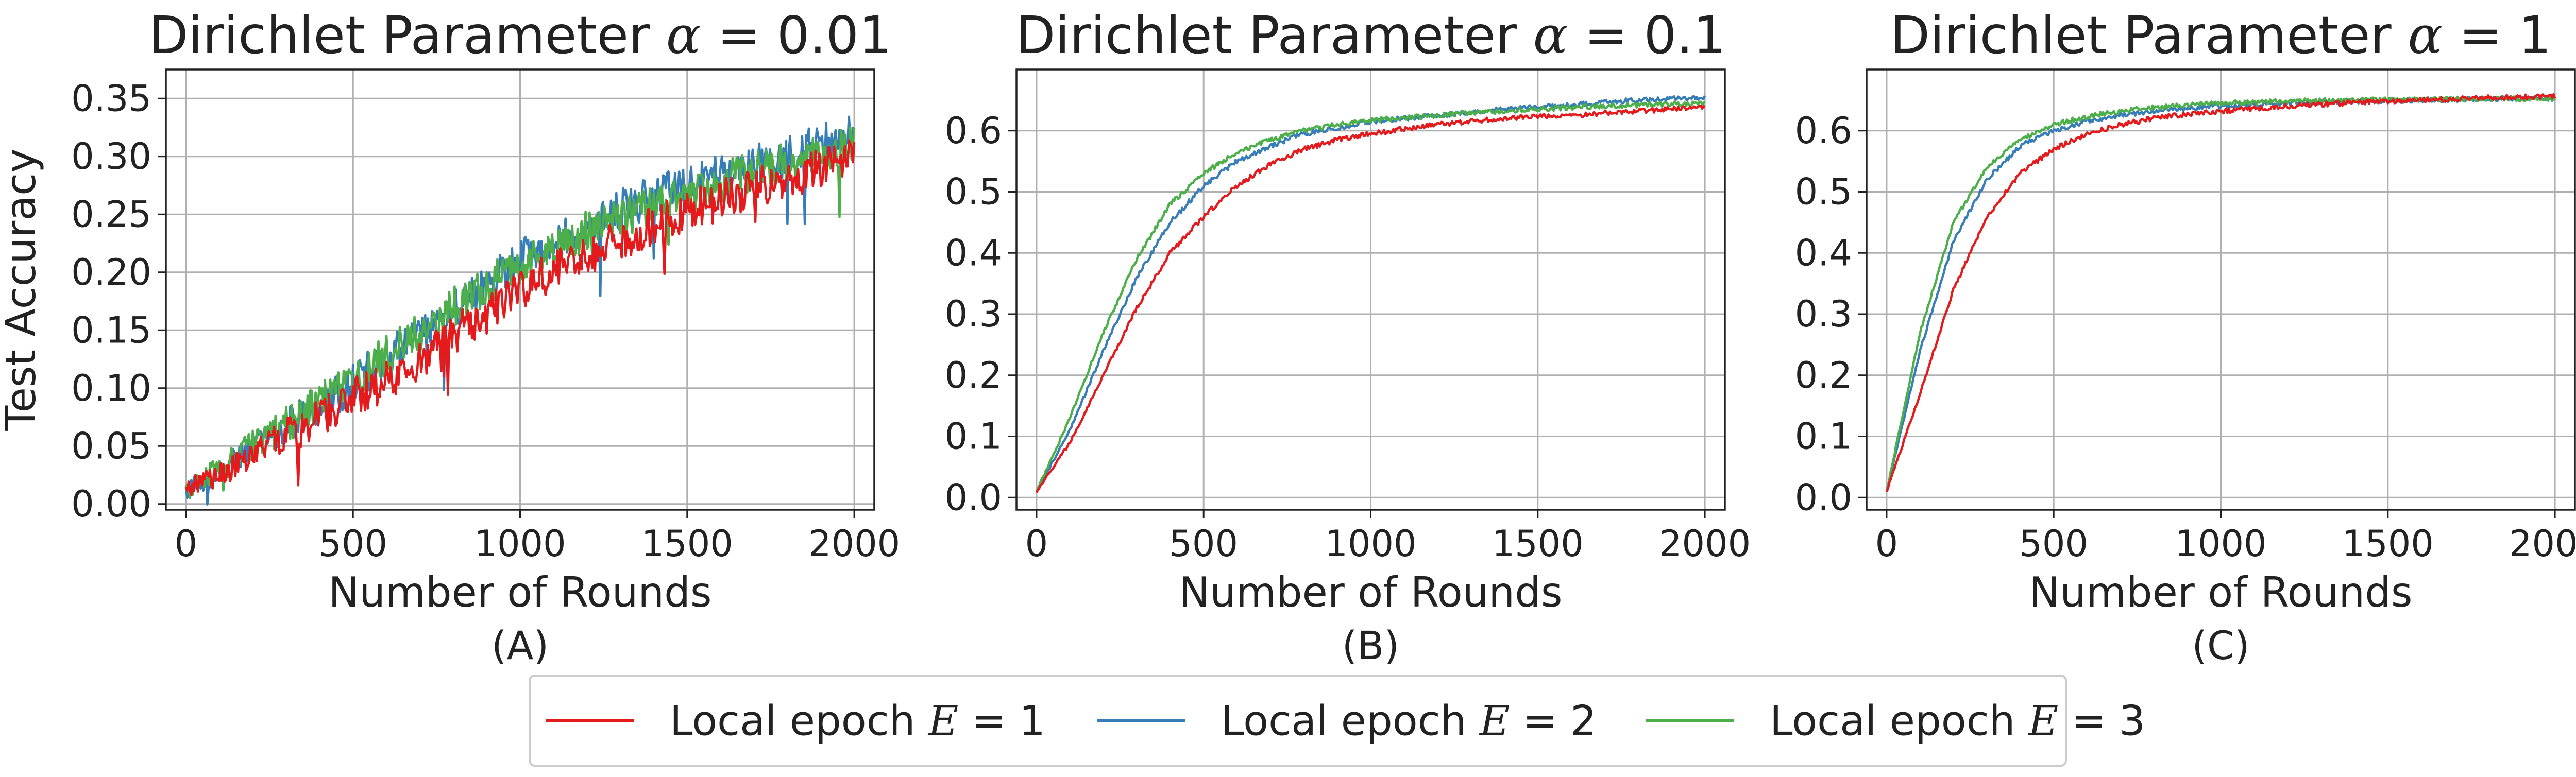 The width and height of the screenshot is (2576, 777). Describe the element at coordinates (857, 721) in the screenshot. I see `legend-label: Local epoch E = 1` at that location.